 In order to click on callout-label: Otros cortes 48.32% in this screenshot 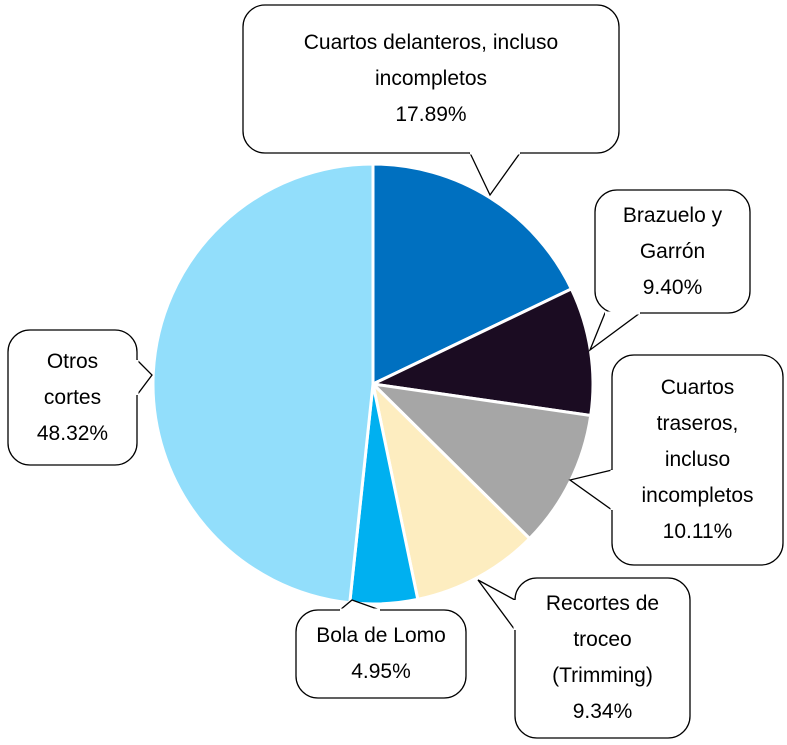, I will do `click(72, 397)`.